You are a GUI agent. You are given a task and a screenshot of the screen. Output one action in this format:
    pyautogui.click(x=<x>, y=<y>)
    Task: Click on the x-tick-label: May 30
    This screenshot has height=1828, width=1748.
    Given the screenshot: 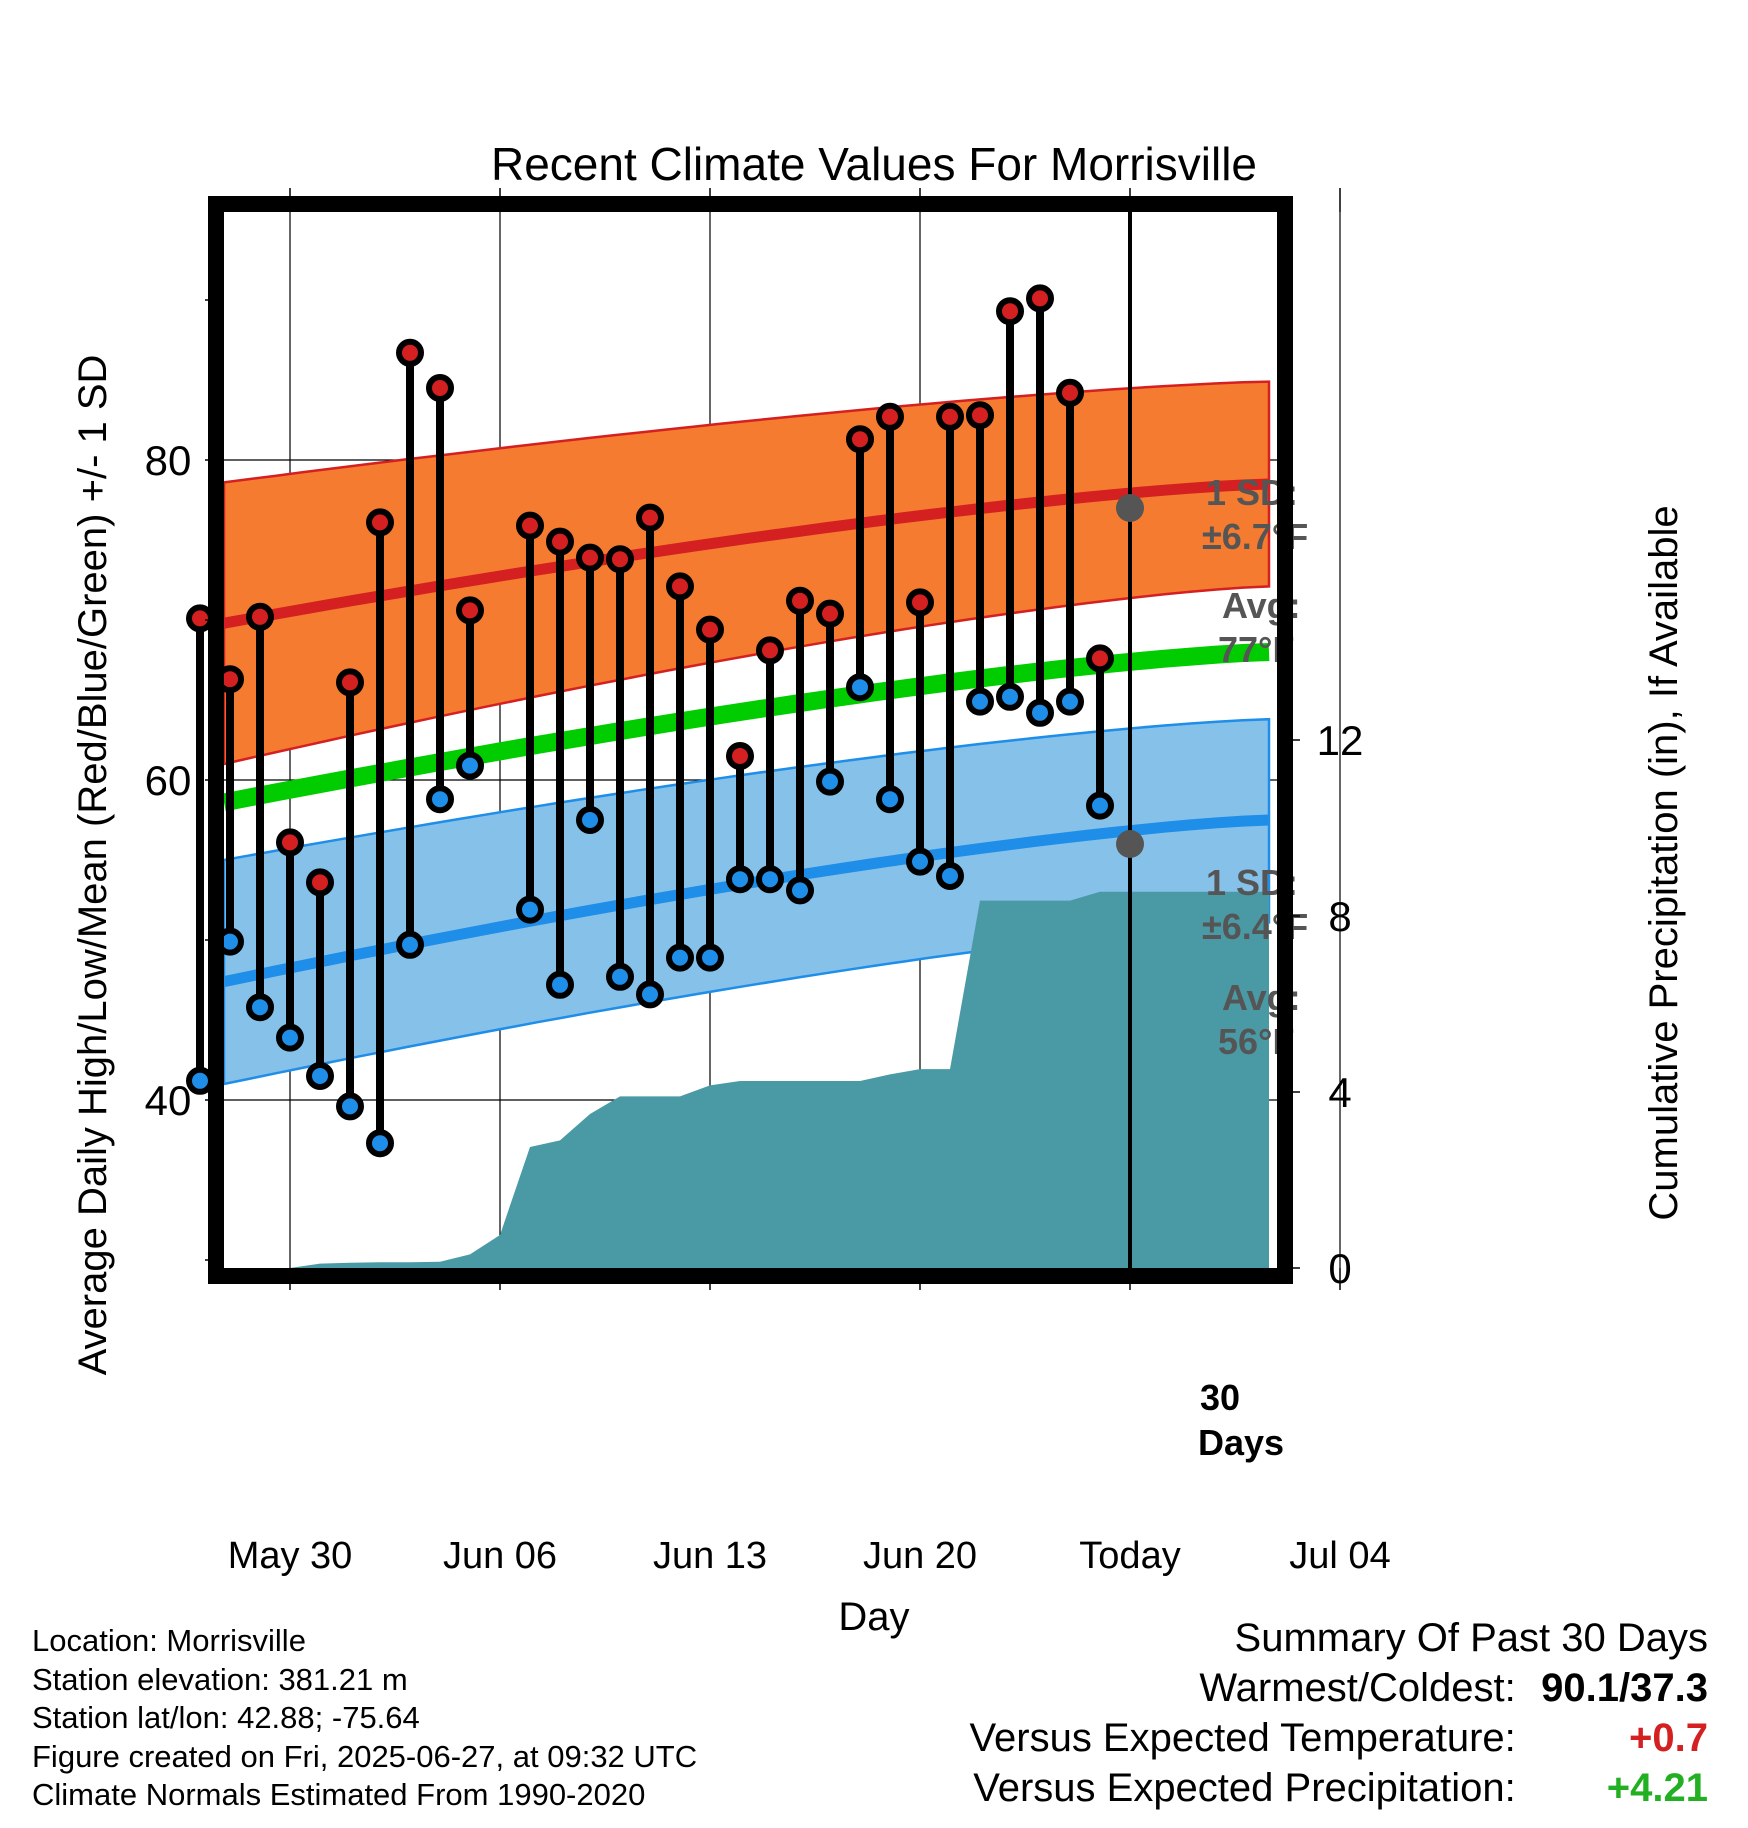 What is the action you would take?
    pyautogui.click(x=290, y=1556)
    